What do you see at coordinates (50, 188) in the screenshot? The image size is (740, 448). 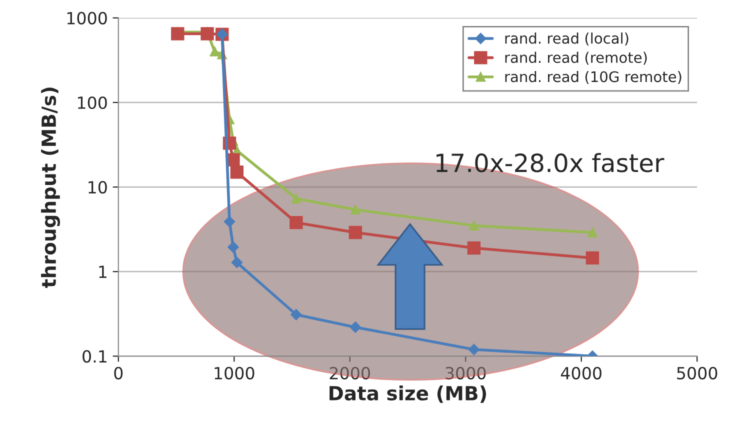 I see `y-axis-title: throughput (MB/s)` at bounding box center [50, 188].